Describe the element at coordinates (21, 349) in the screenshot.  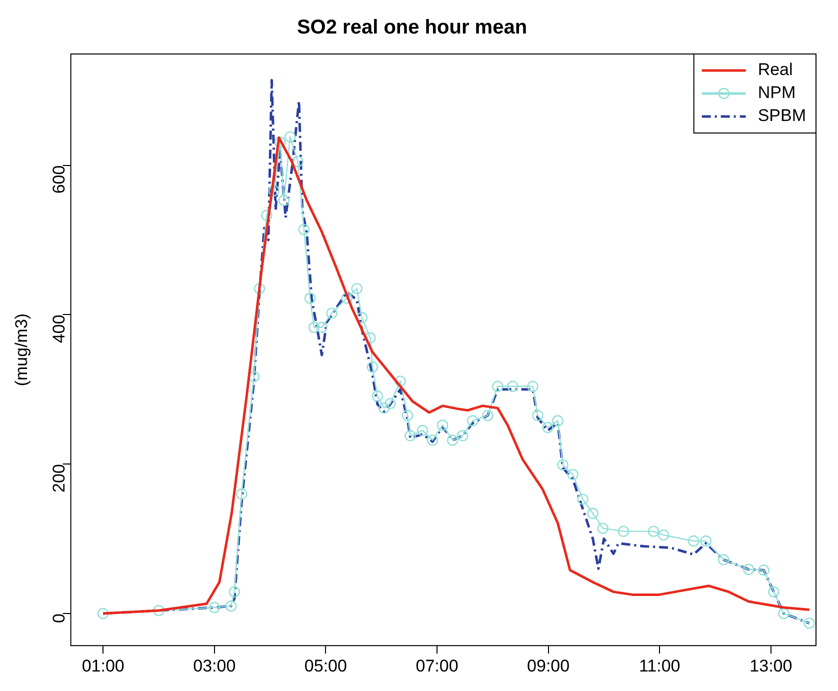
I see `y-axis-title: (mug/m3)` at that location.